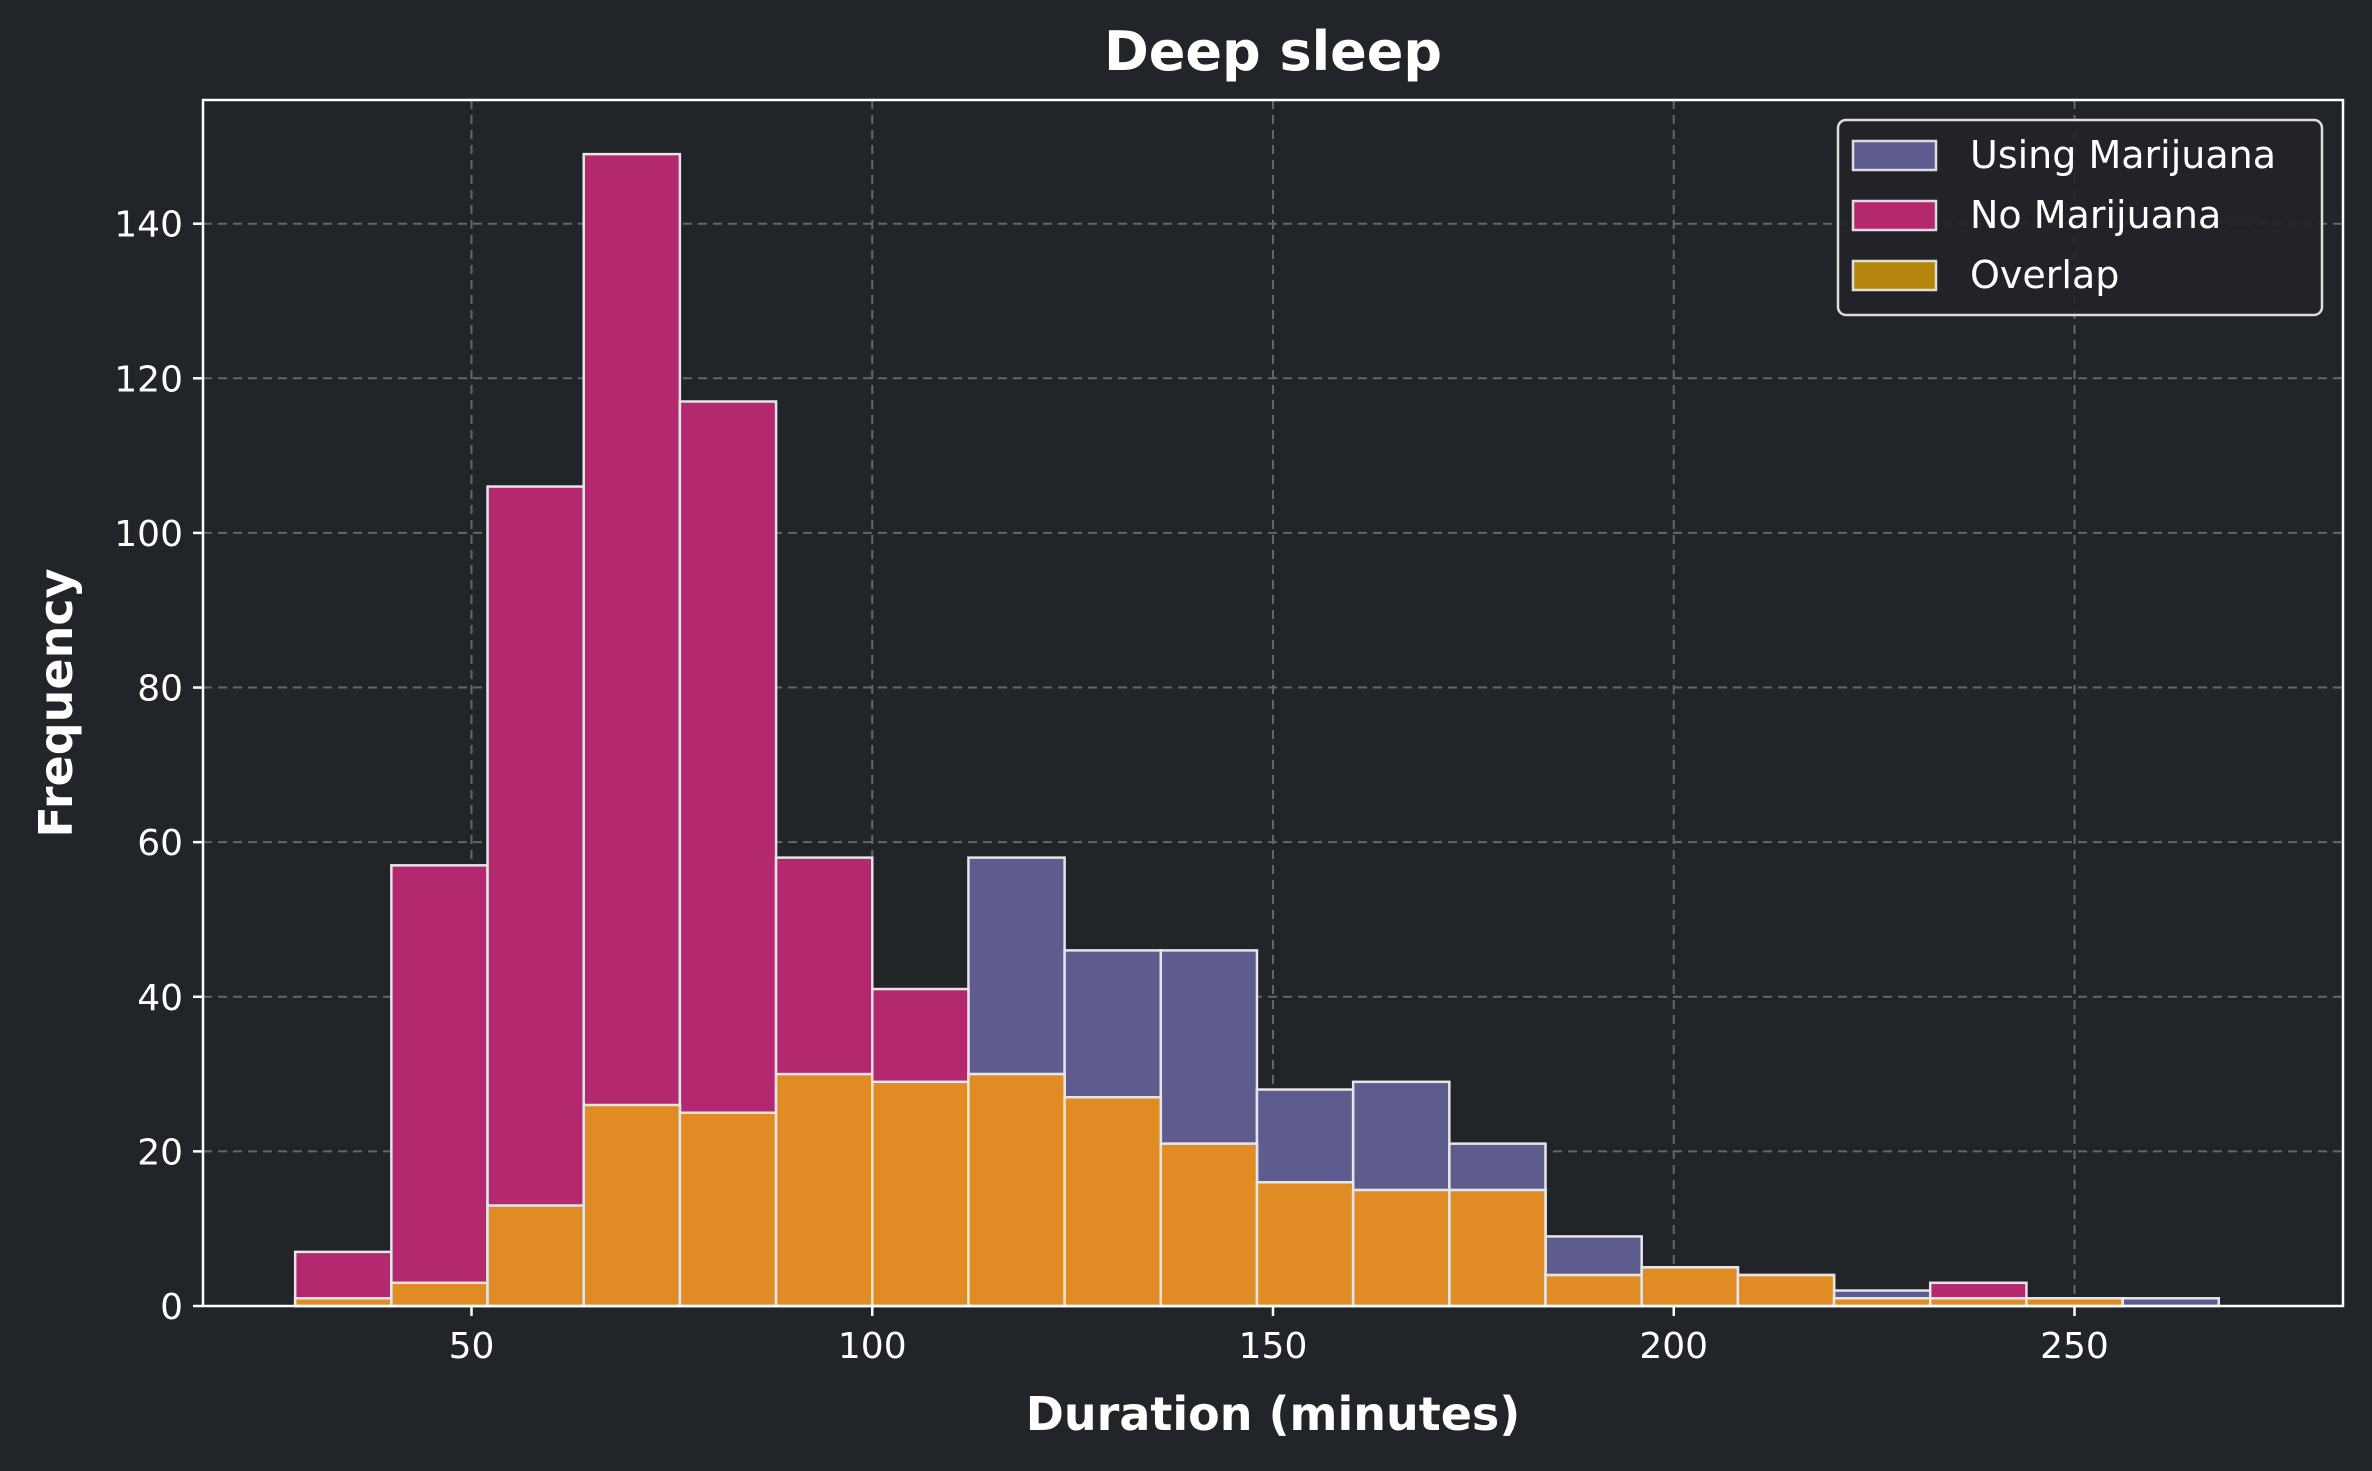 The image size is (2372, 1471). I want to click on x-tick-label: 150, so click(1273, 1346).